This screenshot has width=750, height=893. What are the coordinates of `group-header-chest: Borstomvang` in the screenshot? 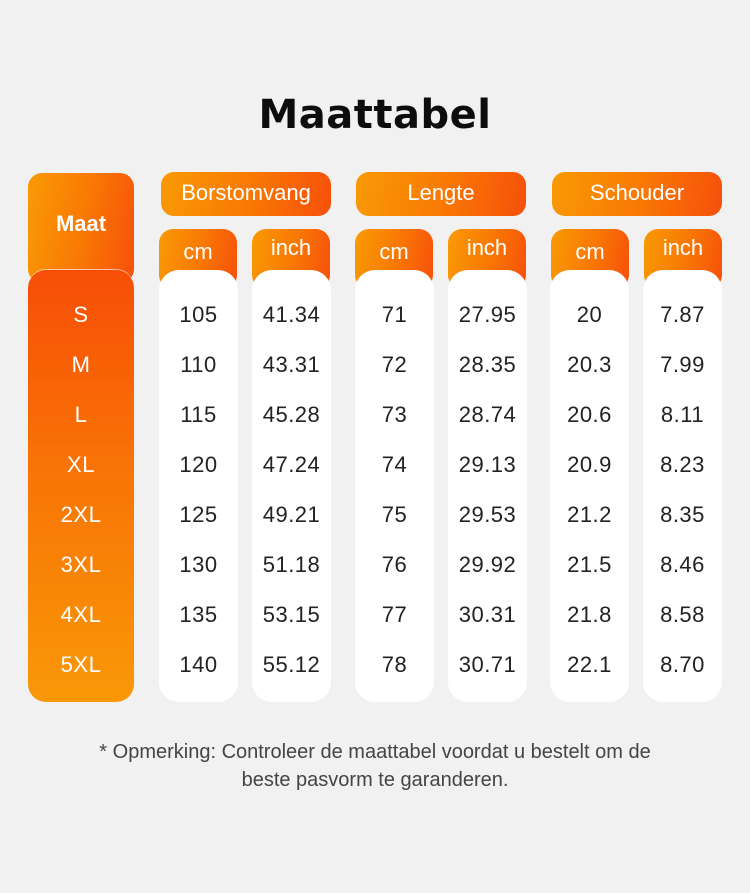 It's located at (246, 194).